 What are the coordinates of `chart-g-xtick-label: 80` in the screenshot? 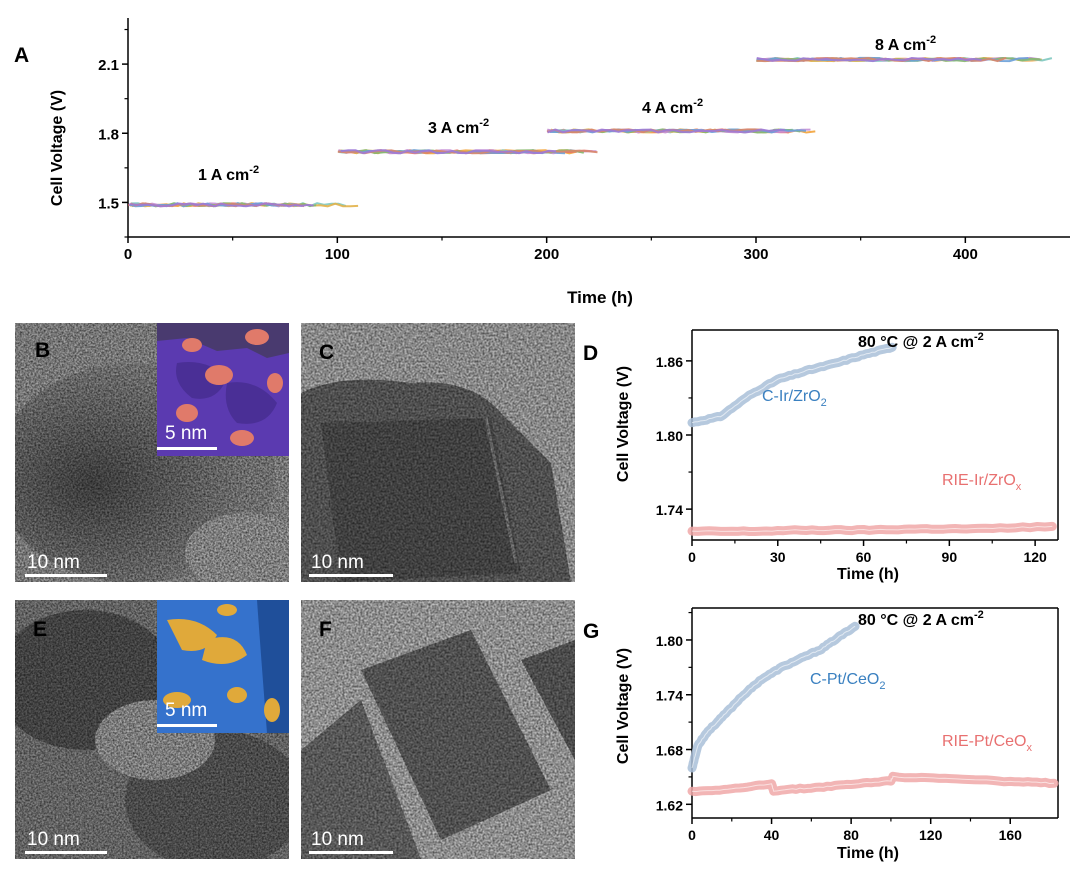 It's located at (851, 835).